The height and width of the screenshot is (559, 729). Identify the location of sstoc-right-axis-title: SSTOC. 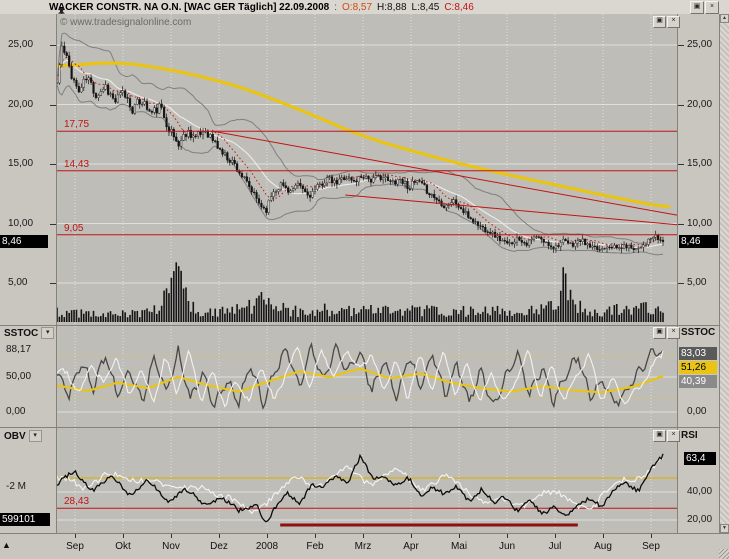
(698, 332).